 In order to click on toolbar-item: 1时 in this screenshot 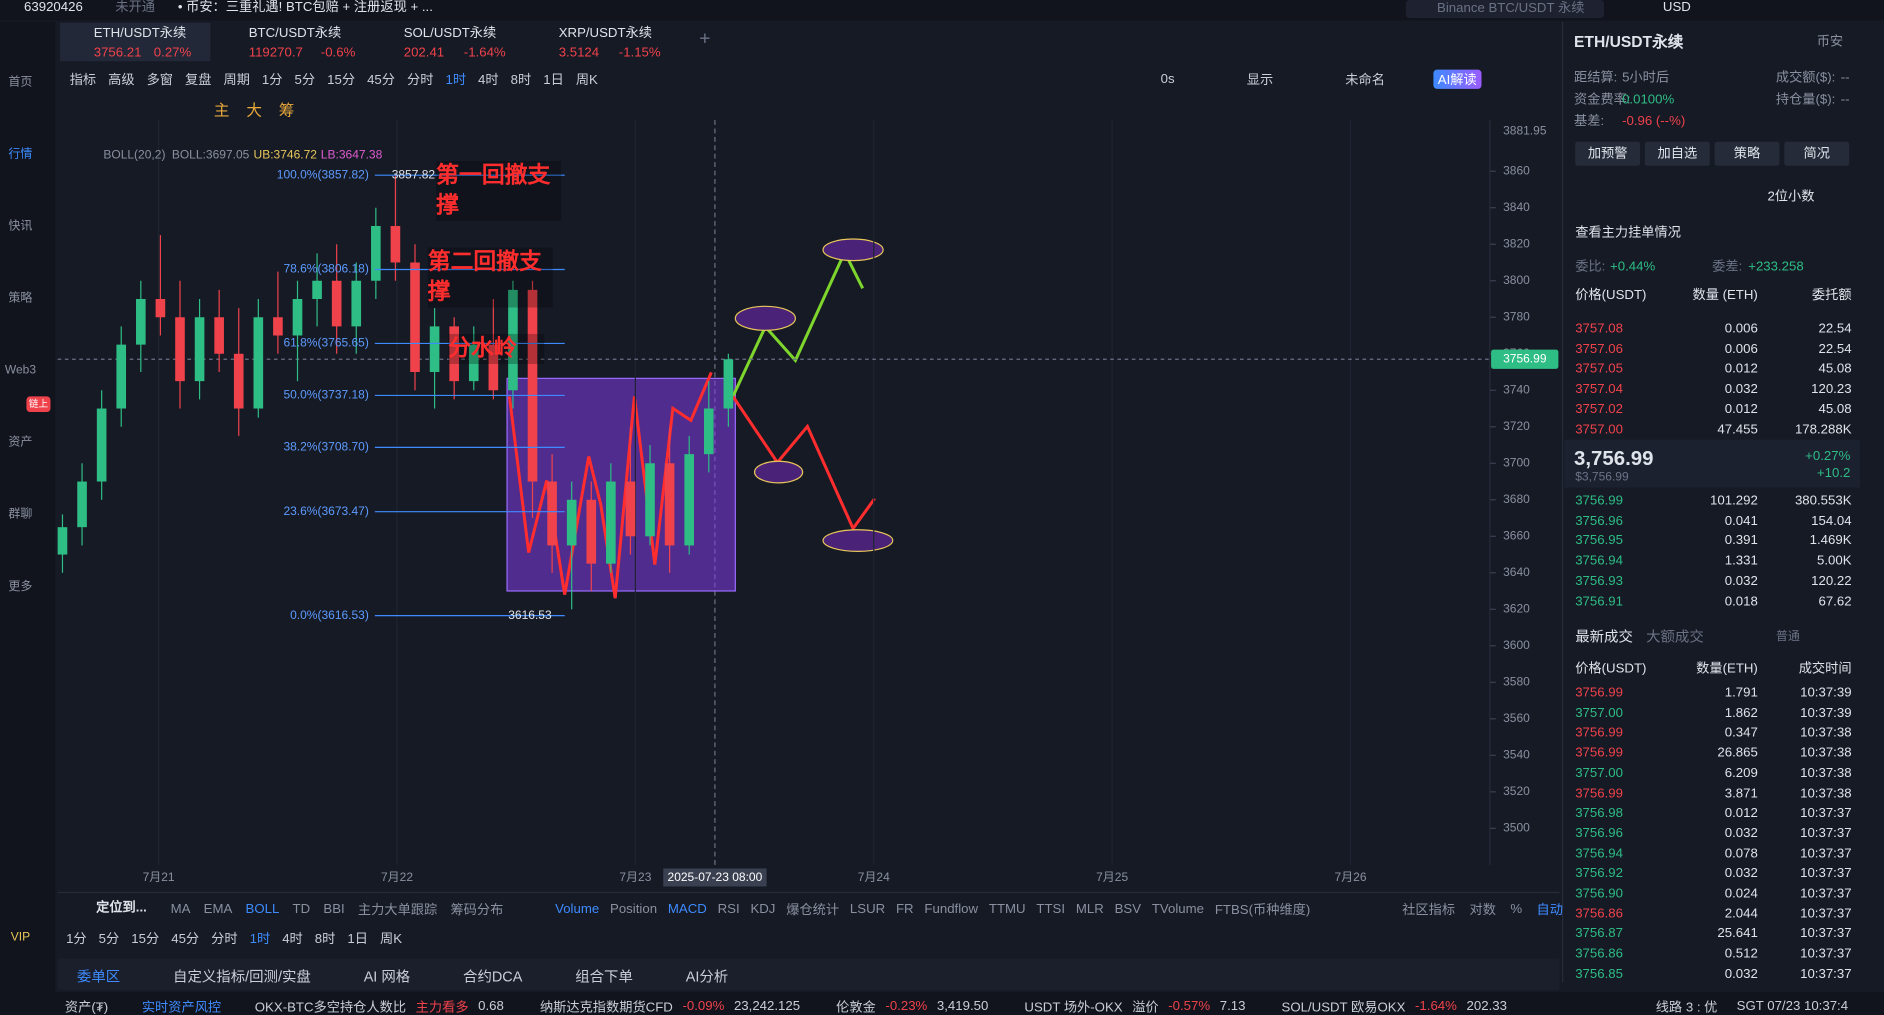, I will do `click(456, 80)`.